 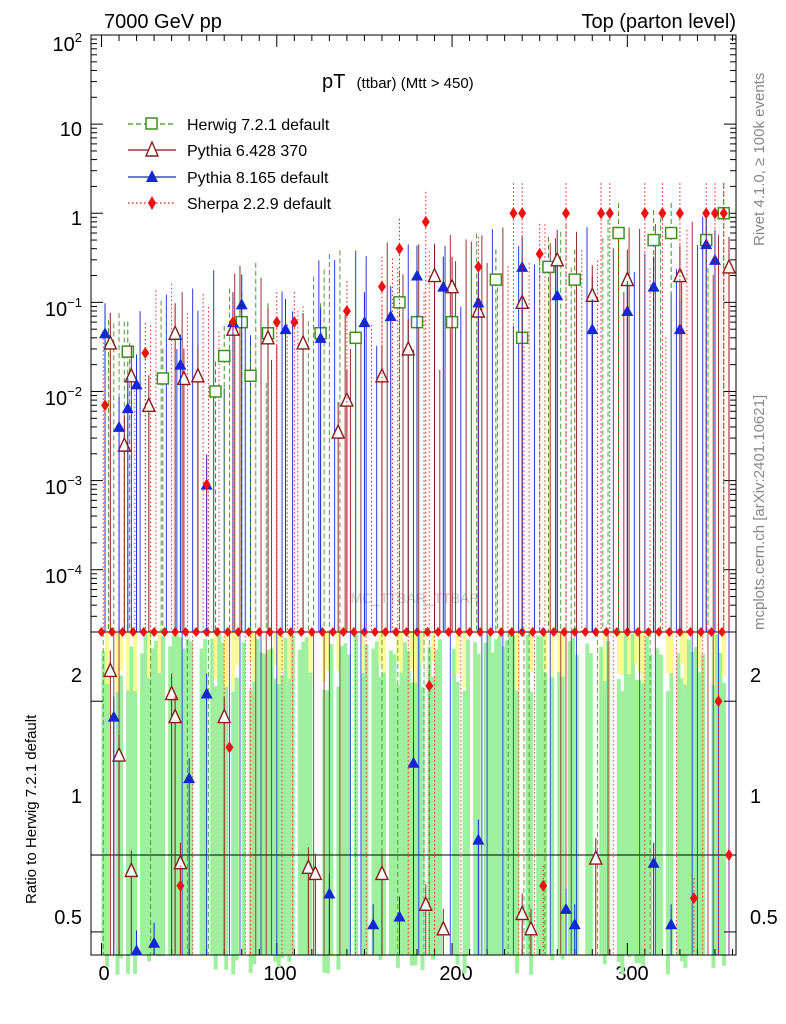 What do you see at coordinates (755, 676) in the screenshot?
I see `ratio-y-tick-label-right: 2` at bounding box center [755, 676].